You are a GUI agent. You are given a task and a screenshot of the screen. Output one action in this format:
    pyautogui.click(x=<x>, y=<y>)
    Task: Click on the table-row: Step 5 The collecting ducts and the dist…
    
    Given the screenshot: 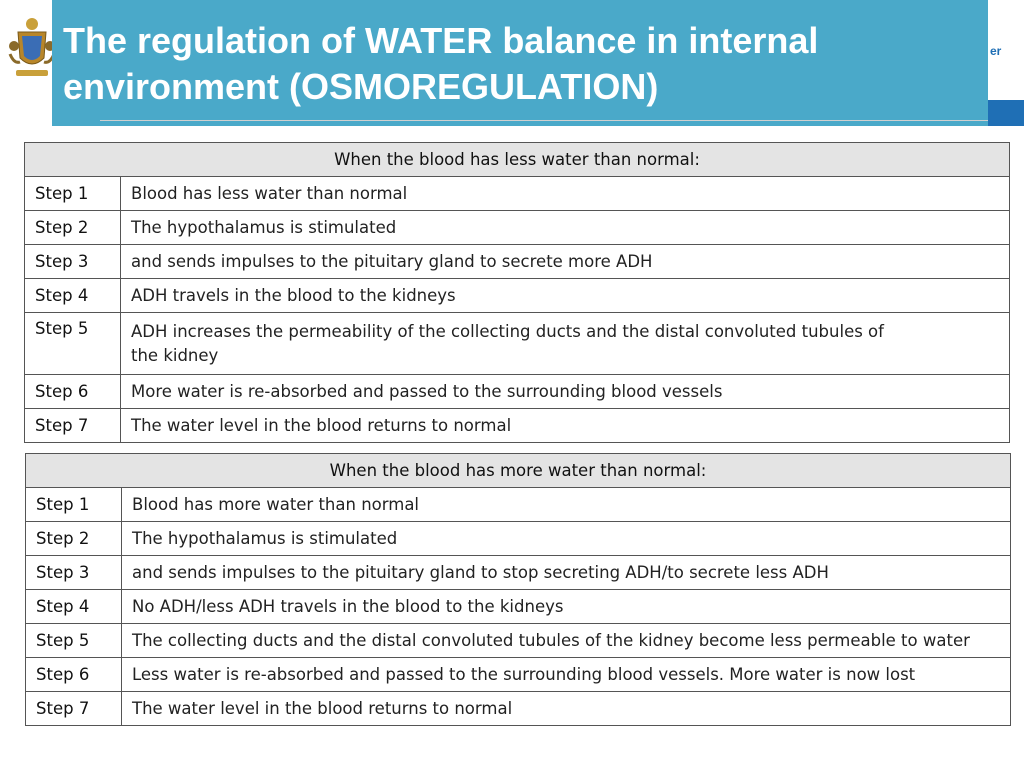 What is the action you would take?
    pyautogui.click(x=518, y=640)
    